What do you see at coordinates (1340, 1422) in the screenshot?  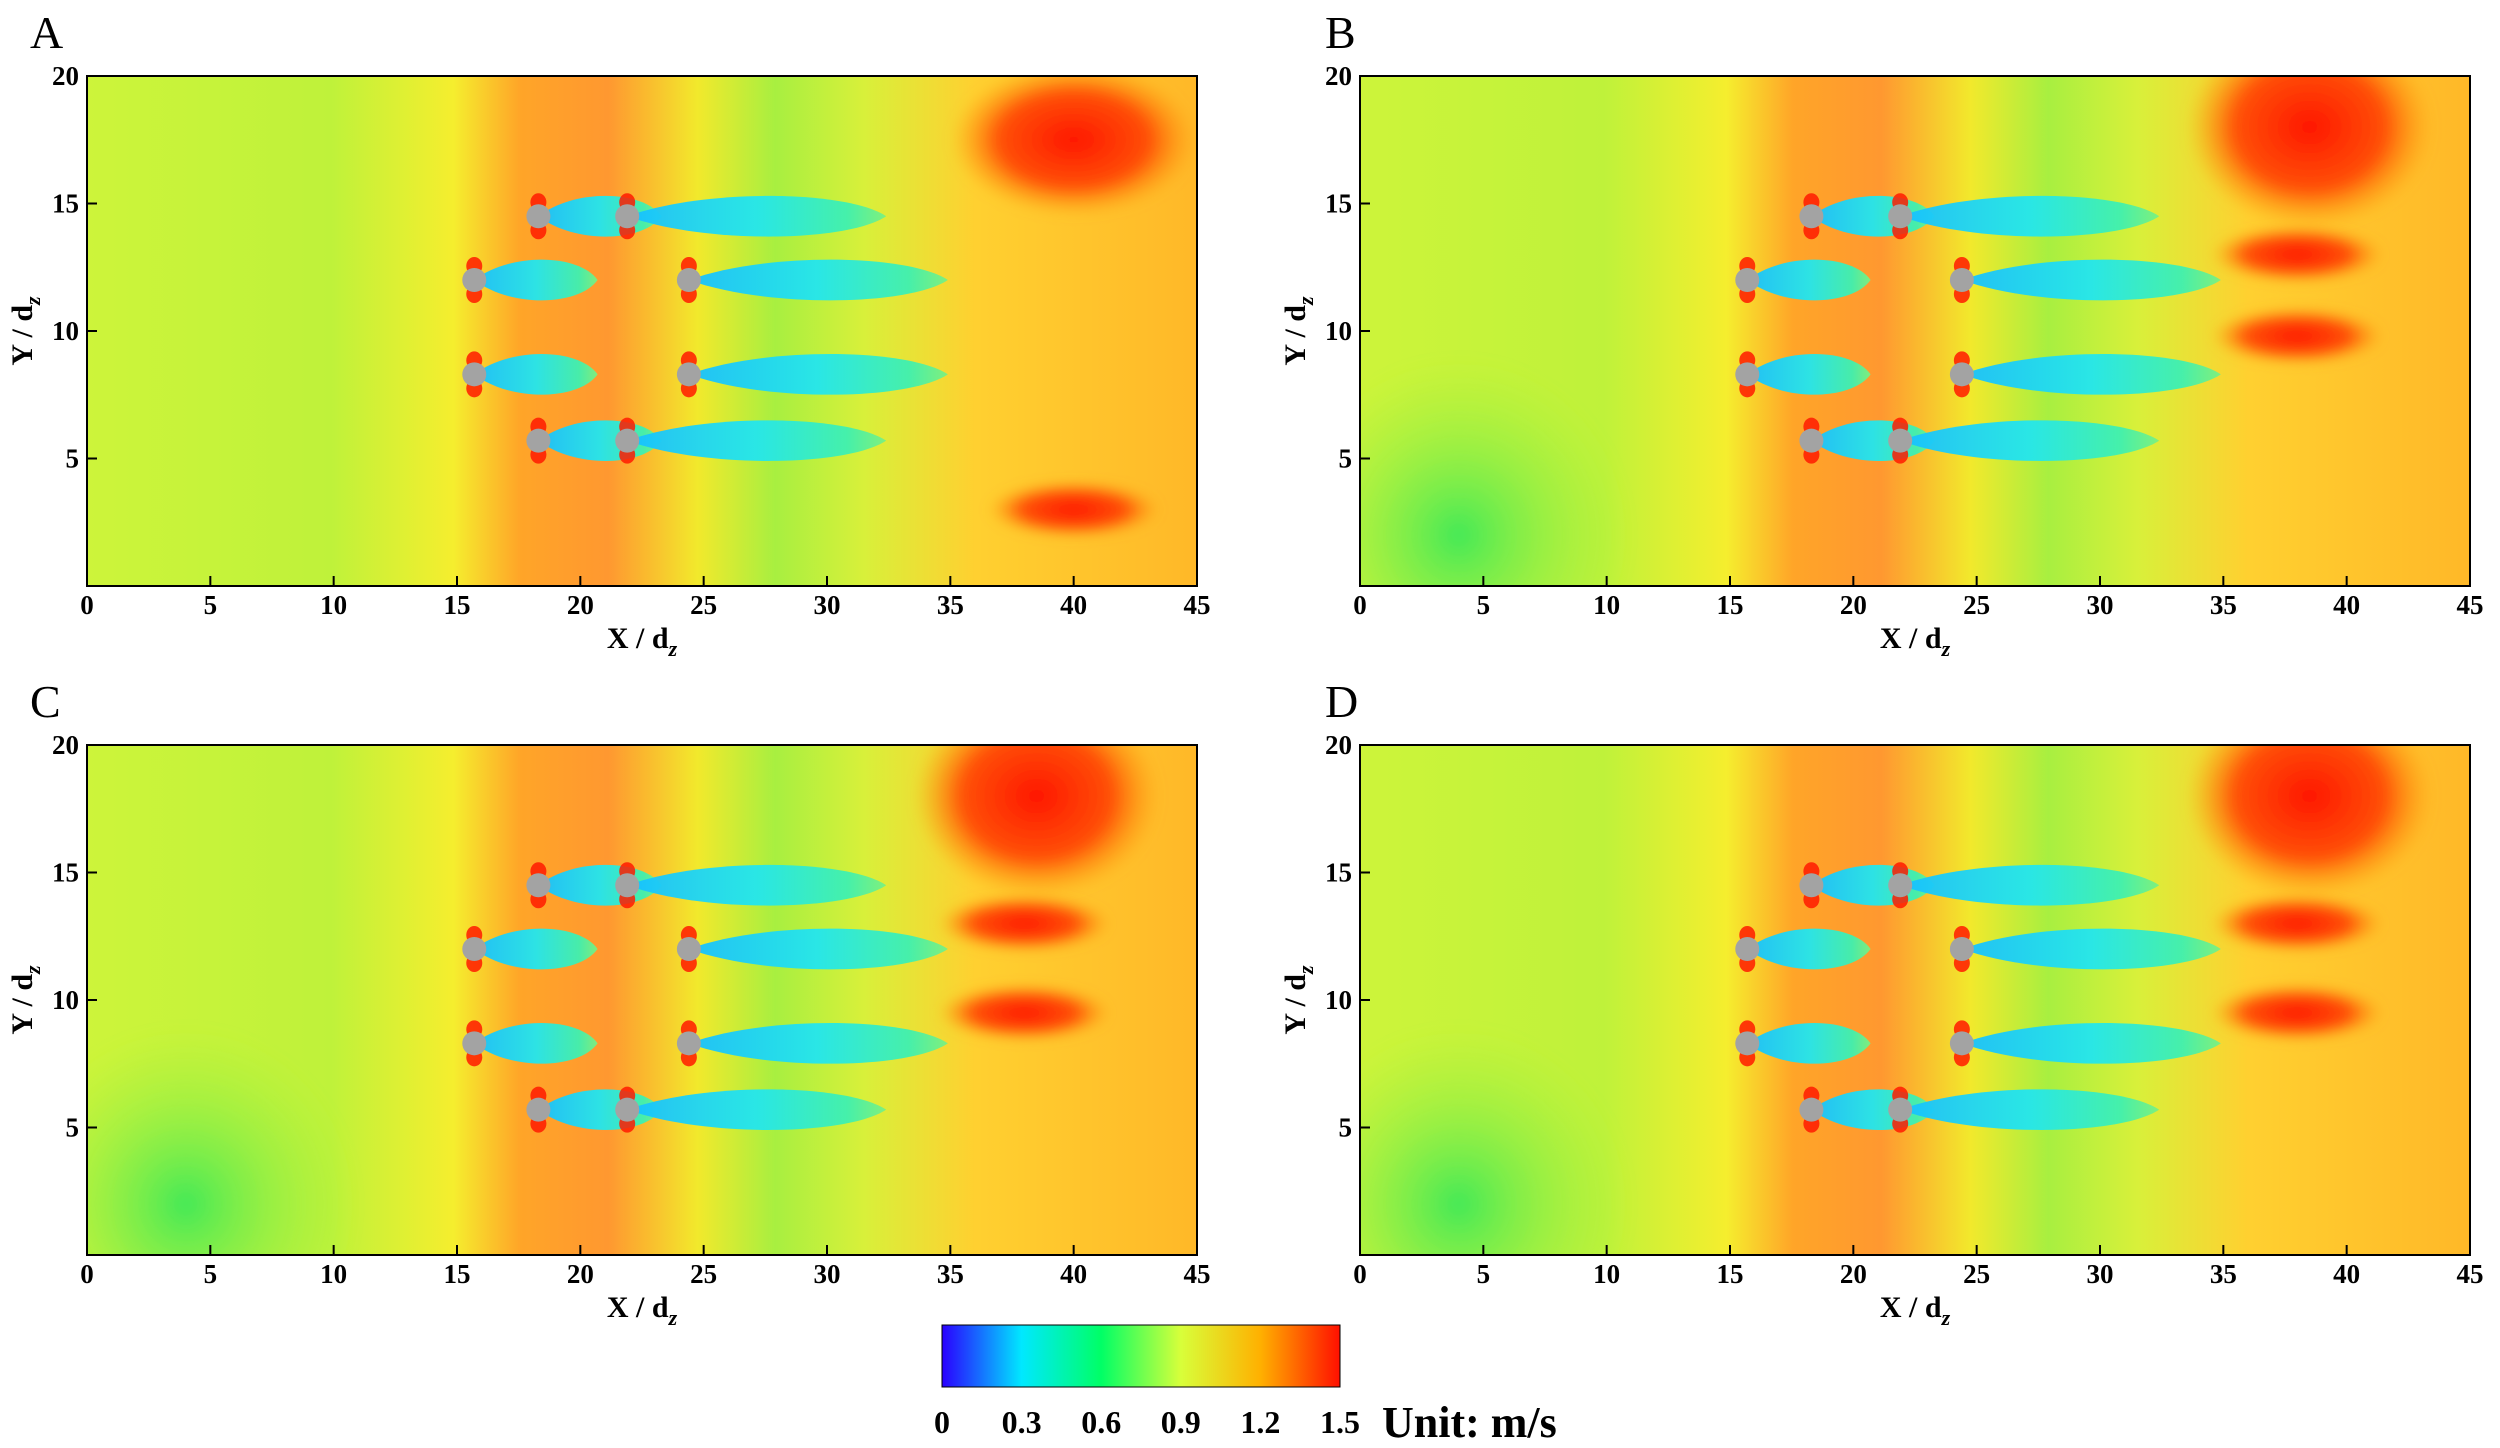 I see `colorbar-tick-label: 1.5` at bounding box center [1340, 1422].